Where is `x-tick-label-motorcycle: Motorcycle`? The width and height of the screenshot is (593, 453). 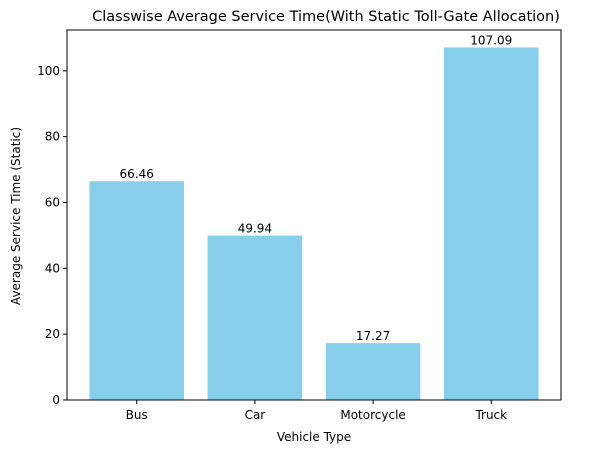 x-tick-label-motorcycle: Motorcycle is located at coordinates (372, 415).